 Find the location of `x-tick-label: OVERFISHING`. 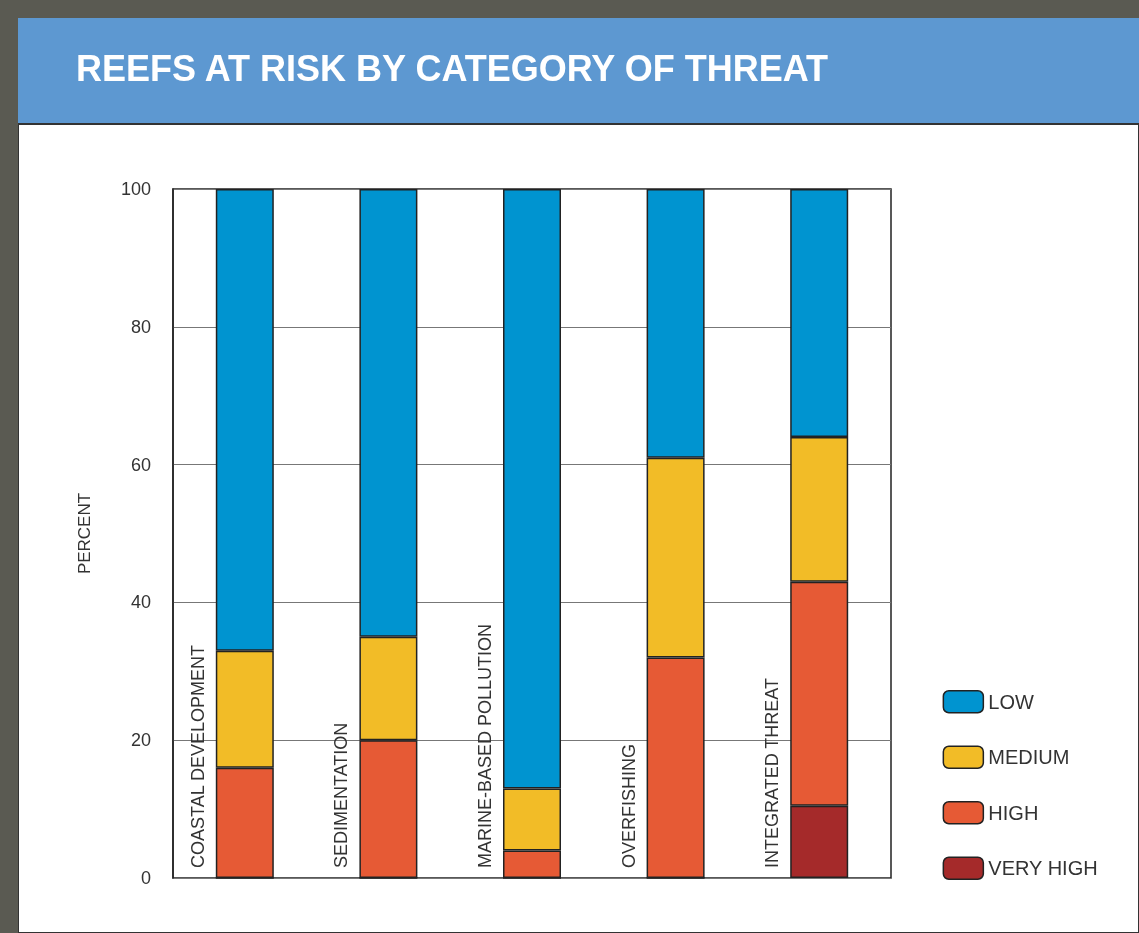

x-tick-label: OVERFISHING is located at coordinates (628, 805).